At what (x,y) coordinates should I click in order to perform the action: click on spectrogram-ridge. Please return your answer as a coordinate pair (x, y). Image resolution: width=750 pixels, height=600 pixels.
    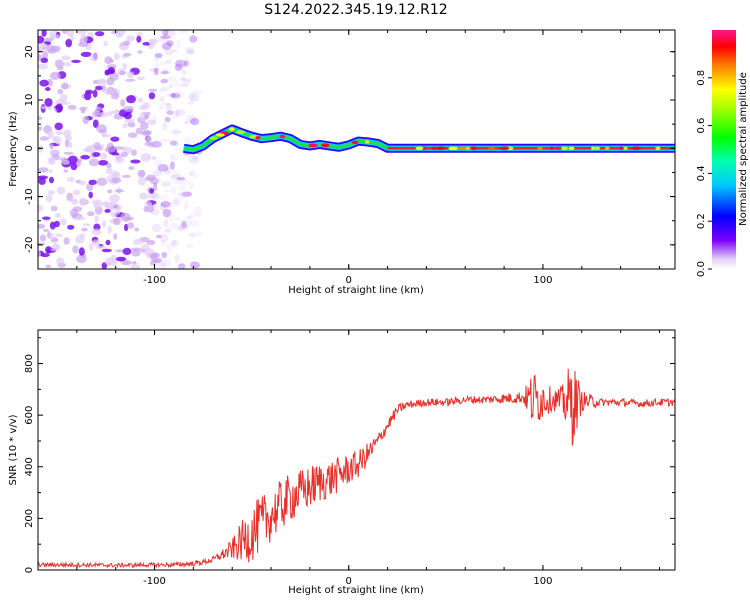
    Looking at the image, I should click on (429, 139).